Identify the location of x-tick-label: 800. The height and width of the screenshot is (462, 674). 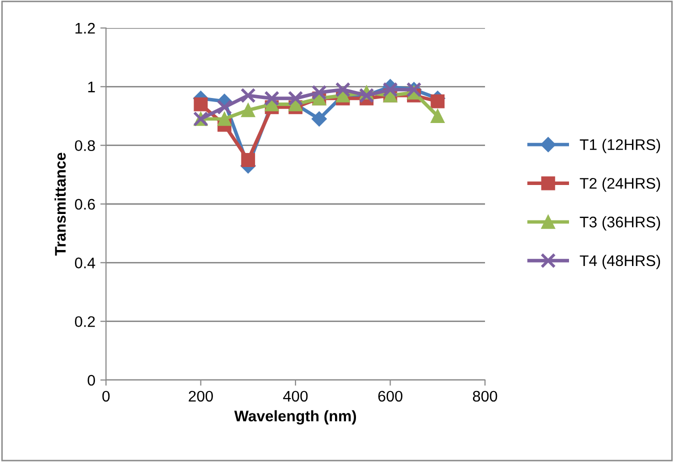
(485, 396).